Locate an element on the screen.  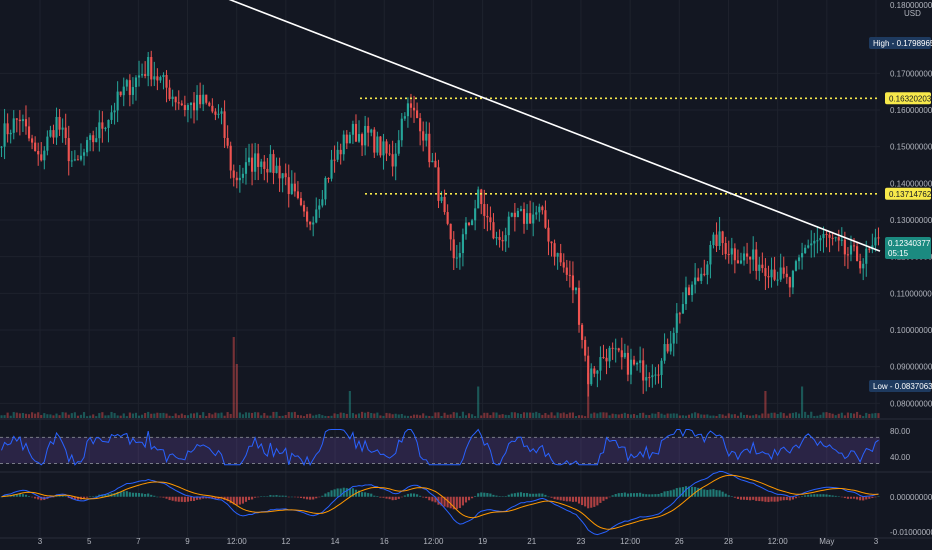
horizontal-levels is located at coordinates (620, 146).